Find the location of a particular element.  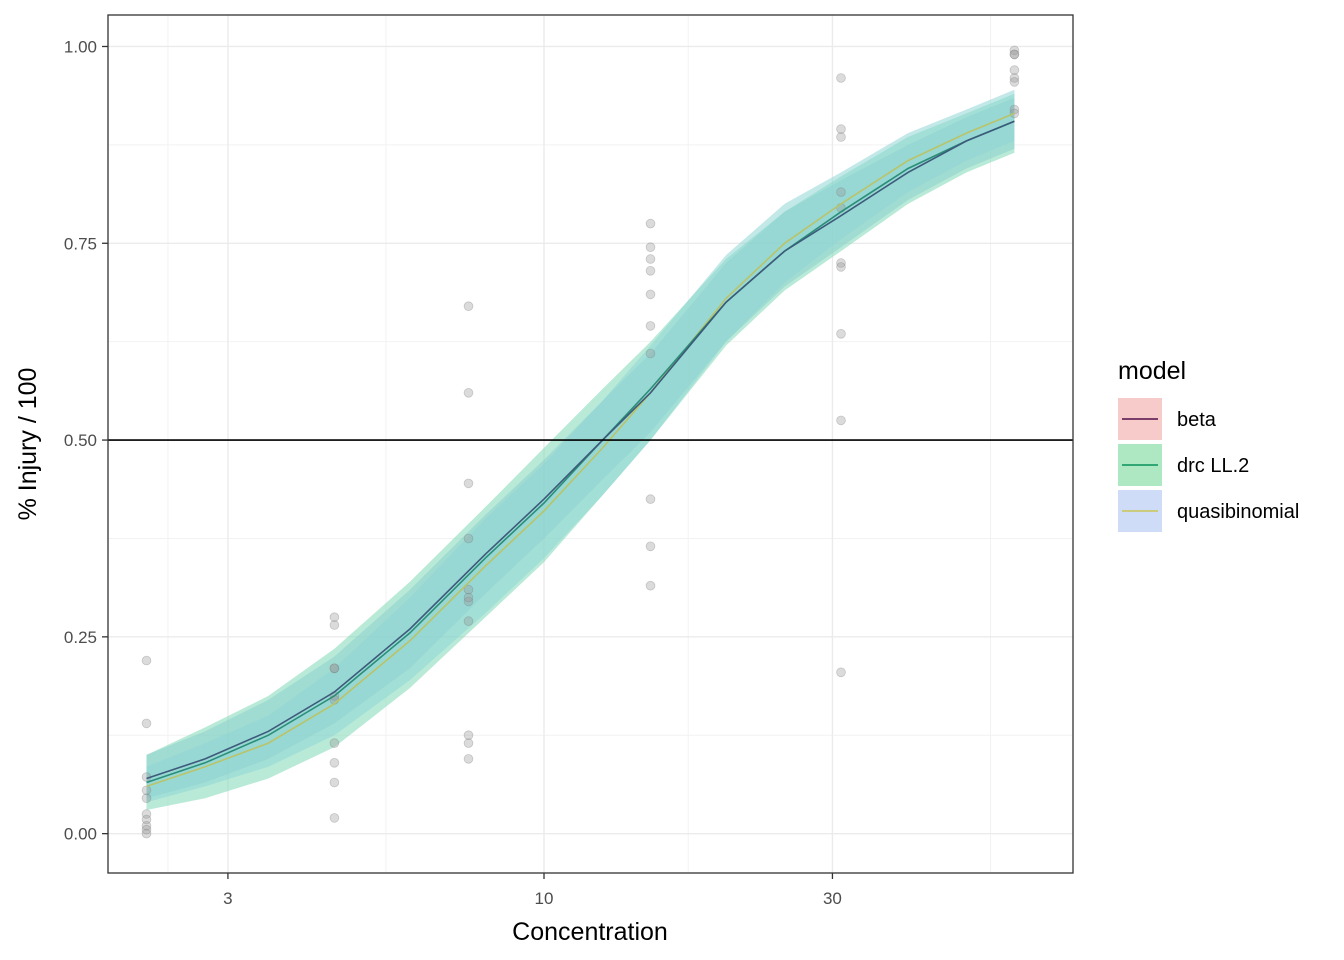

y-axis-title: % Injury / 100 is located at coordinates (28, 444).